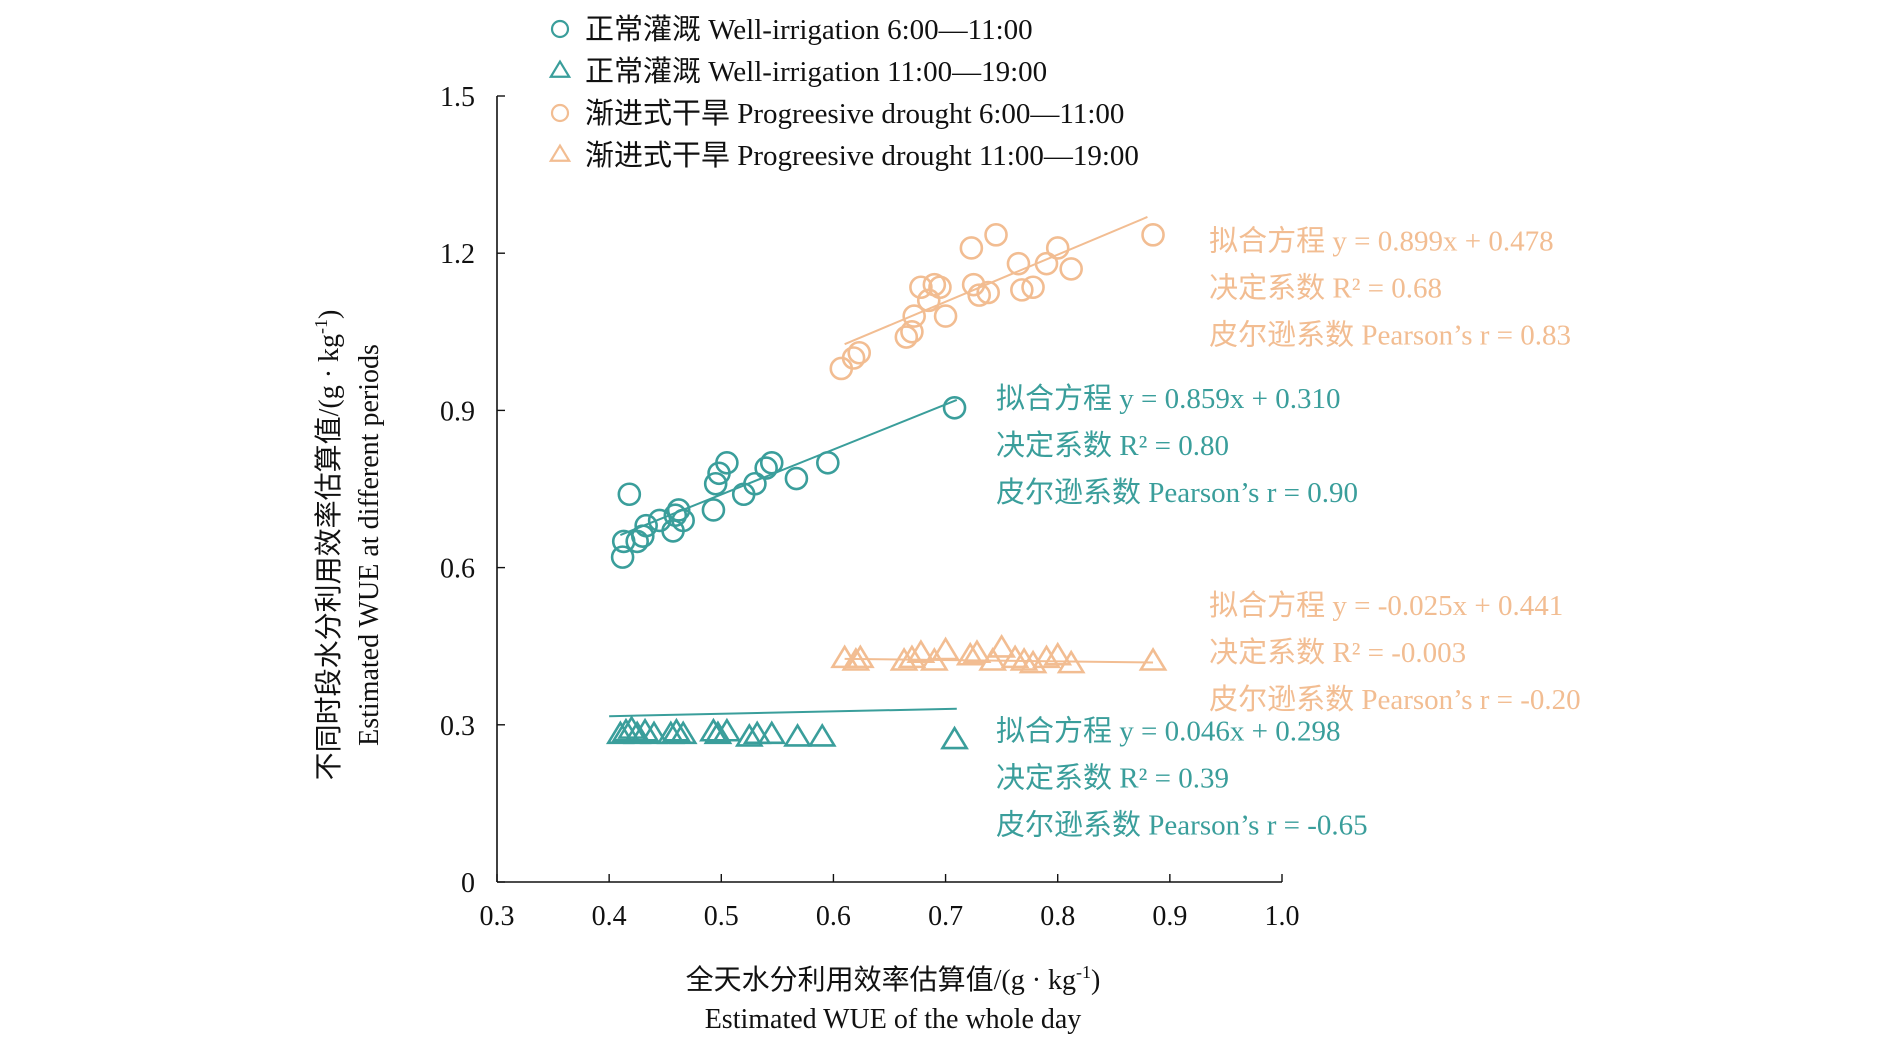  What do you see at coordinates (1229, 399) in the screenshot?
I see `stat-value: y = 0.859x + 0.310` at bounding box center [1229, 399].